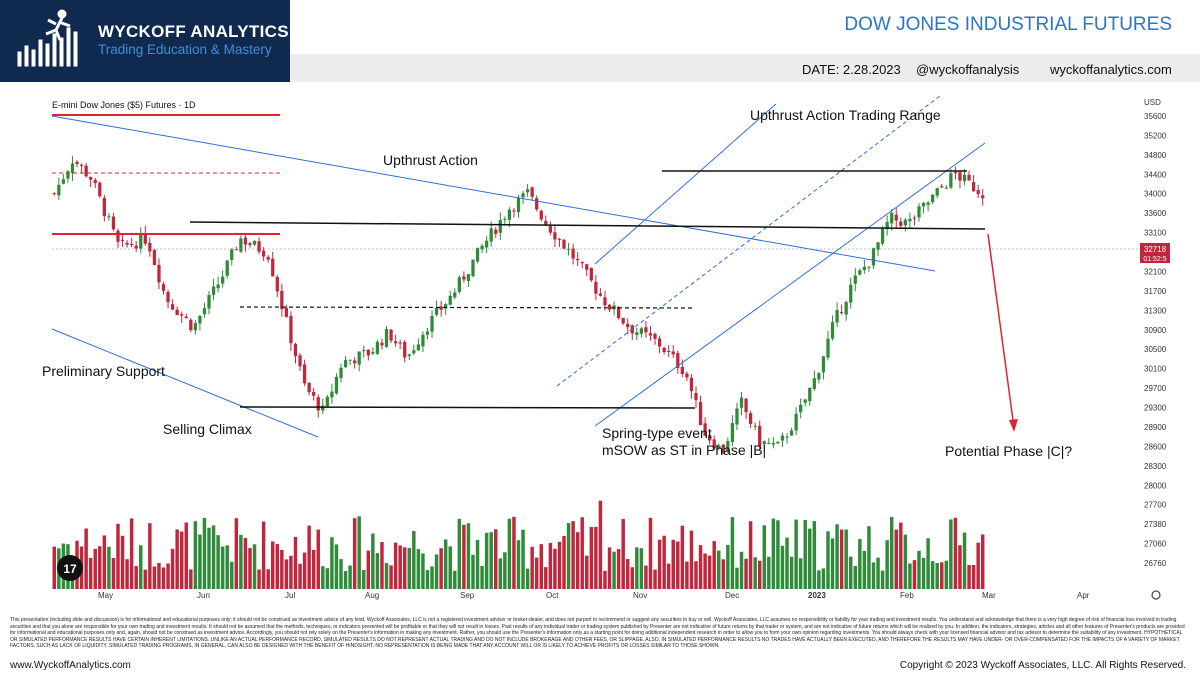 The height and width of the screenshot is (677, 1200). What do you see at coordinates (1155, 253) in the screenshot?
I see `last-price-badge` at bounding box center [1155, 253].